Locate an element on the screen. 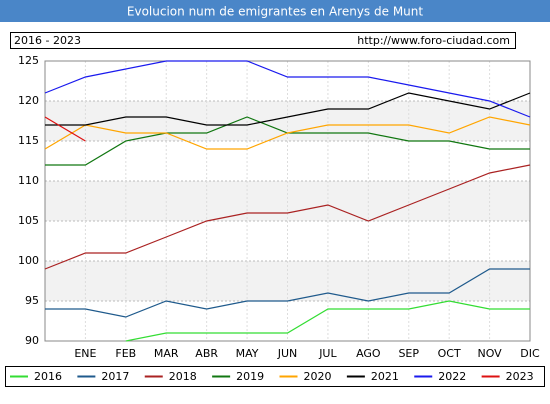 The width and height of the screenshot is (550, 404). legend-box is located at coordinates (275, 376).